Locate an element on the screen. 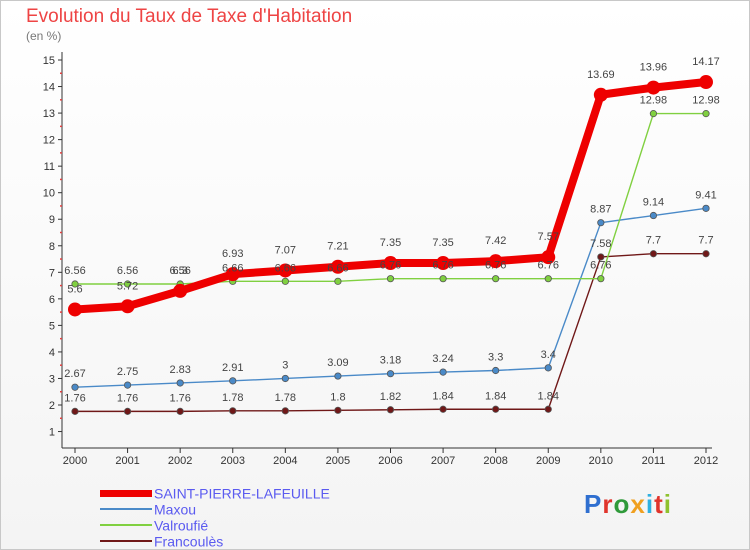 The image size is (750, 550). proxiti-logo: Proxiti is located at coordinates (628, 504).